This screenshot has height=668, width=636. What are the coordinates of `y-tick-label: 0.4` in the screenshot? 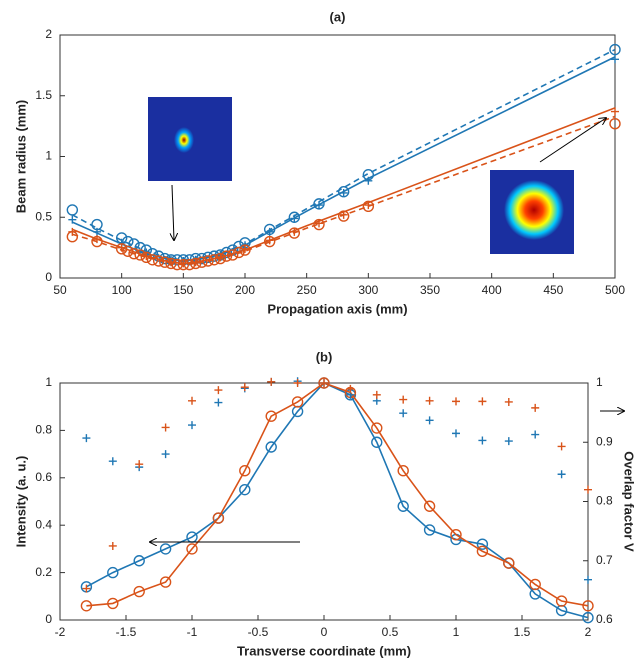 It's located at (43, 524).